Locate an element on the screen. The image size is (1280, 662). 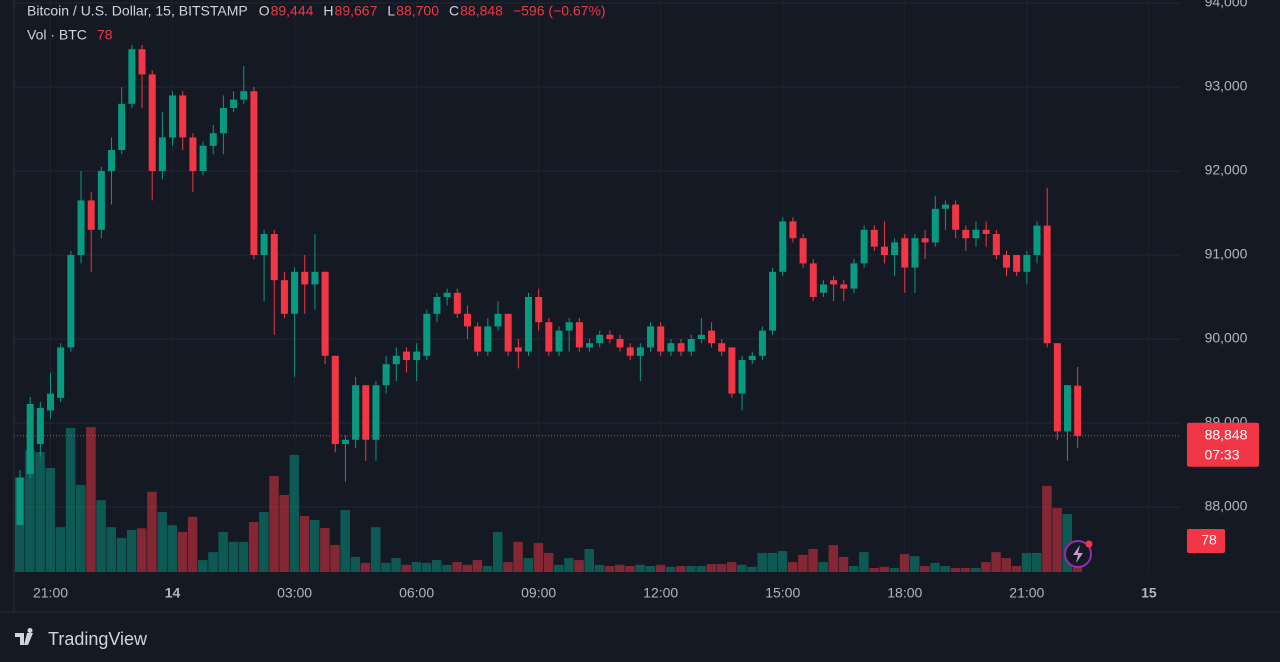
x-tick-label: 18:00 is located at coordinates (904, 593).